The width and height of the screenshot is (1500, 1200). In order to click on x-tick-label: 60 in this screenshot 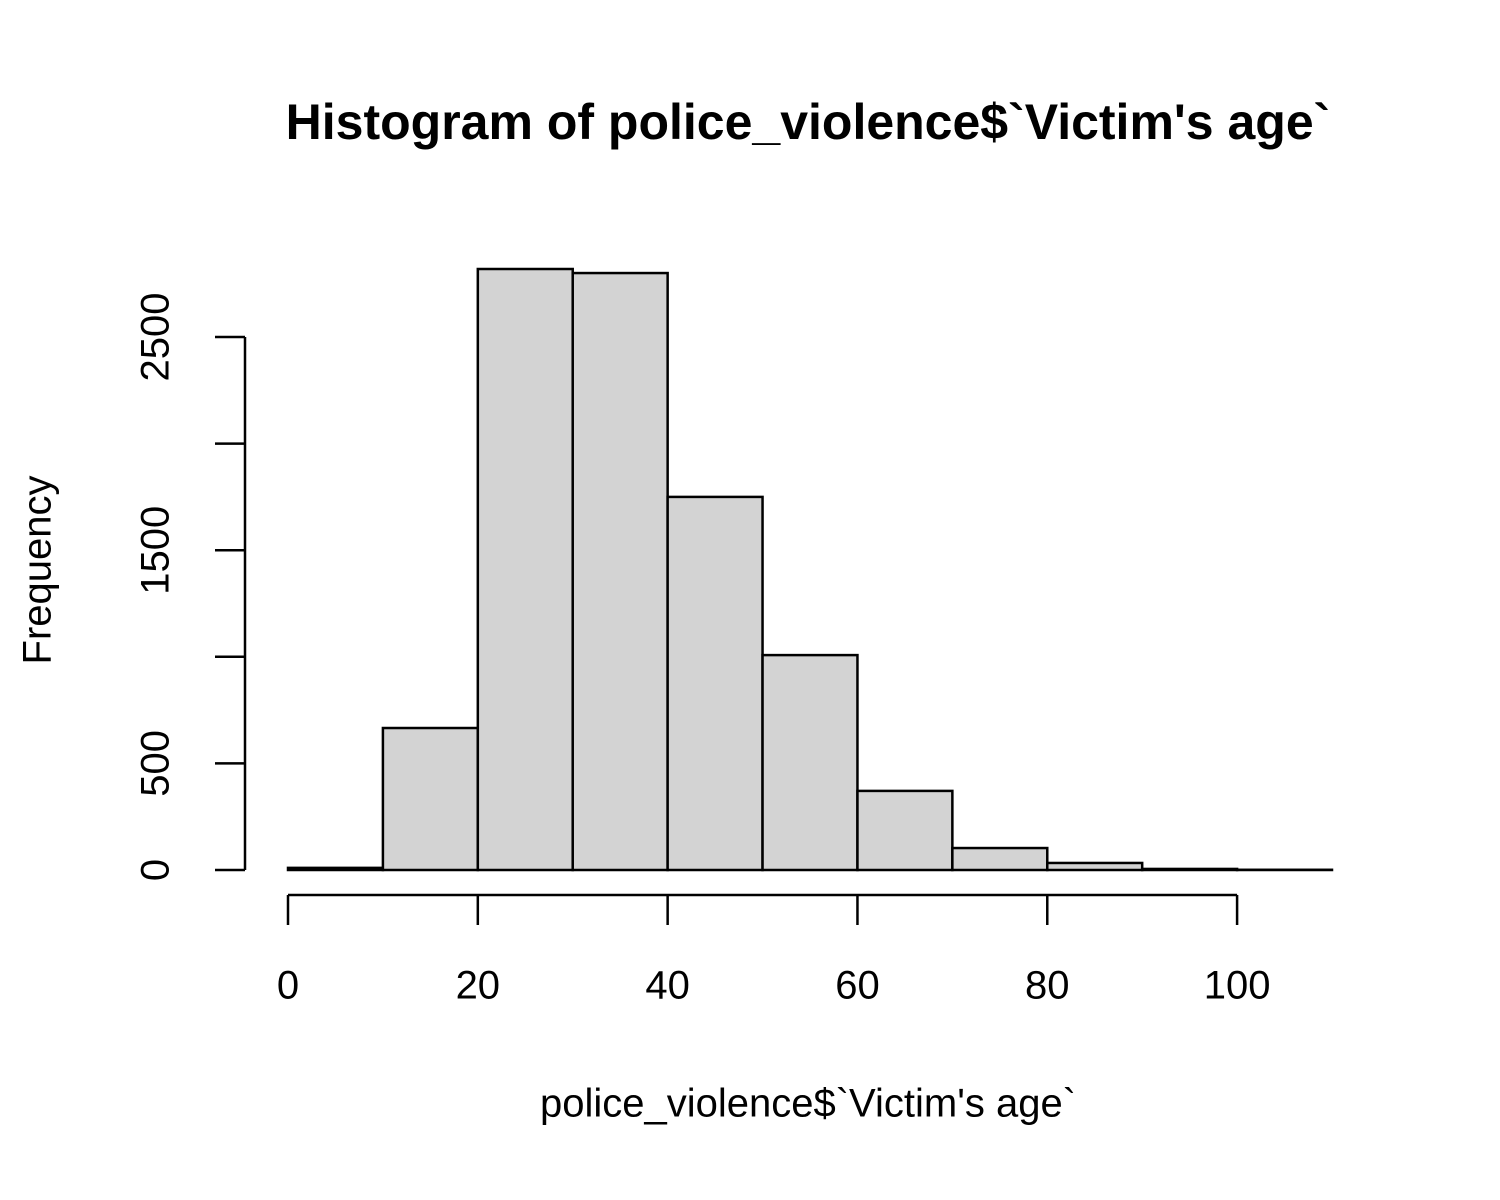, I will do `click(857, 986)`.